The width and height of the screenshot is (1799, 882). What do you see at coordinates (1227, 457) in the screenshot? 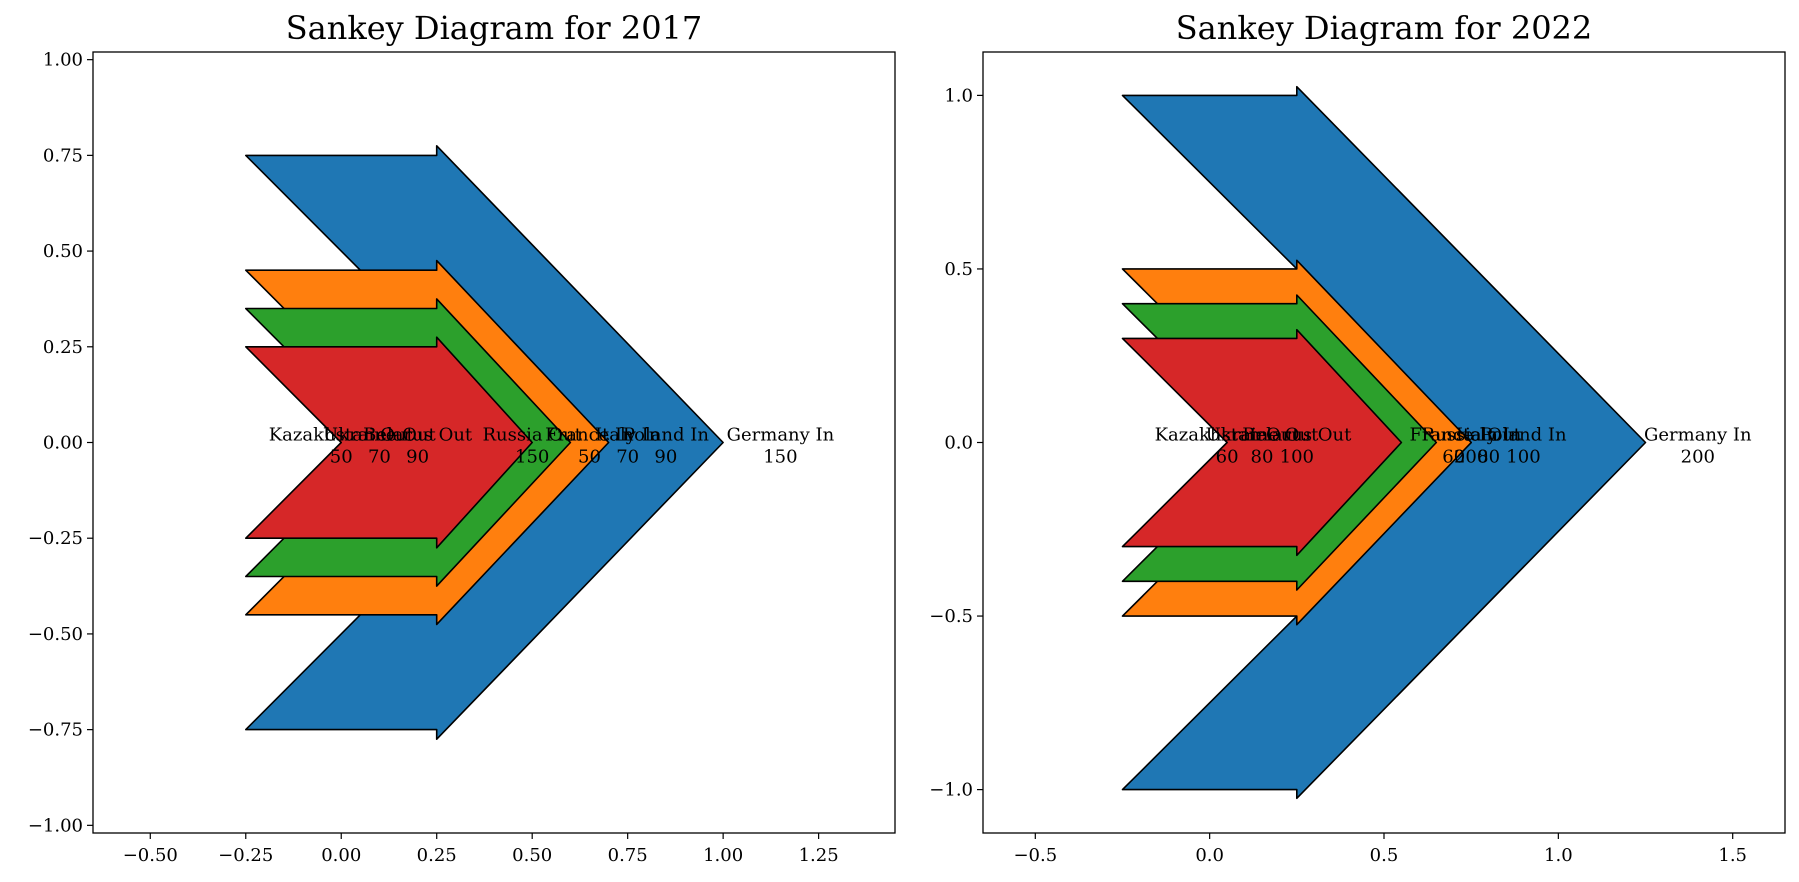
I see `source-value-kazakhstan-out: 60` at bounding box center [1227, 457].